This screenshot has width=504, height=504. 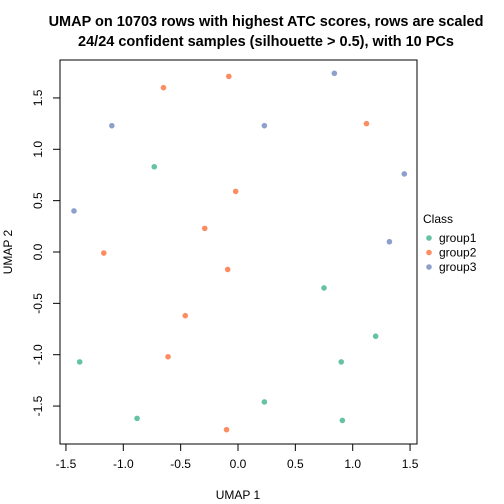 What do you see at coordinates (458, 238) in the screenshot?
I see `legend-label: group1` at bounding box center [458, 238].